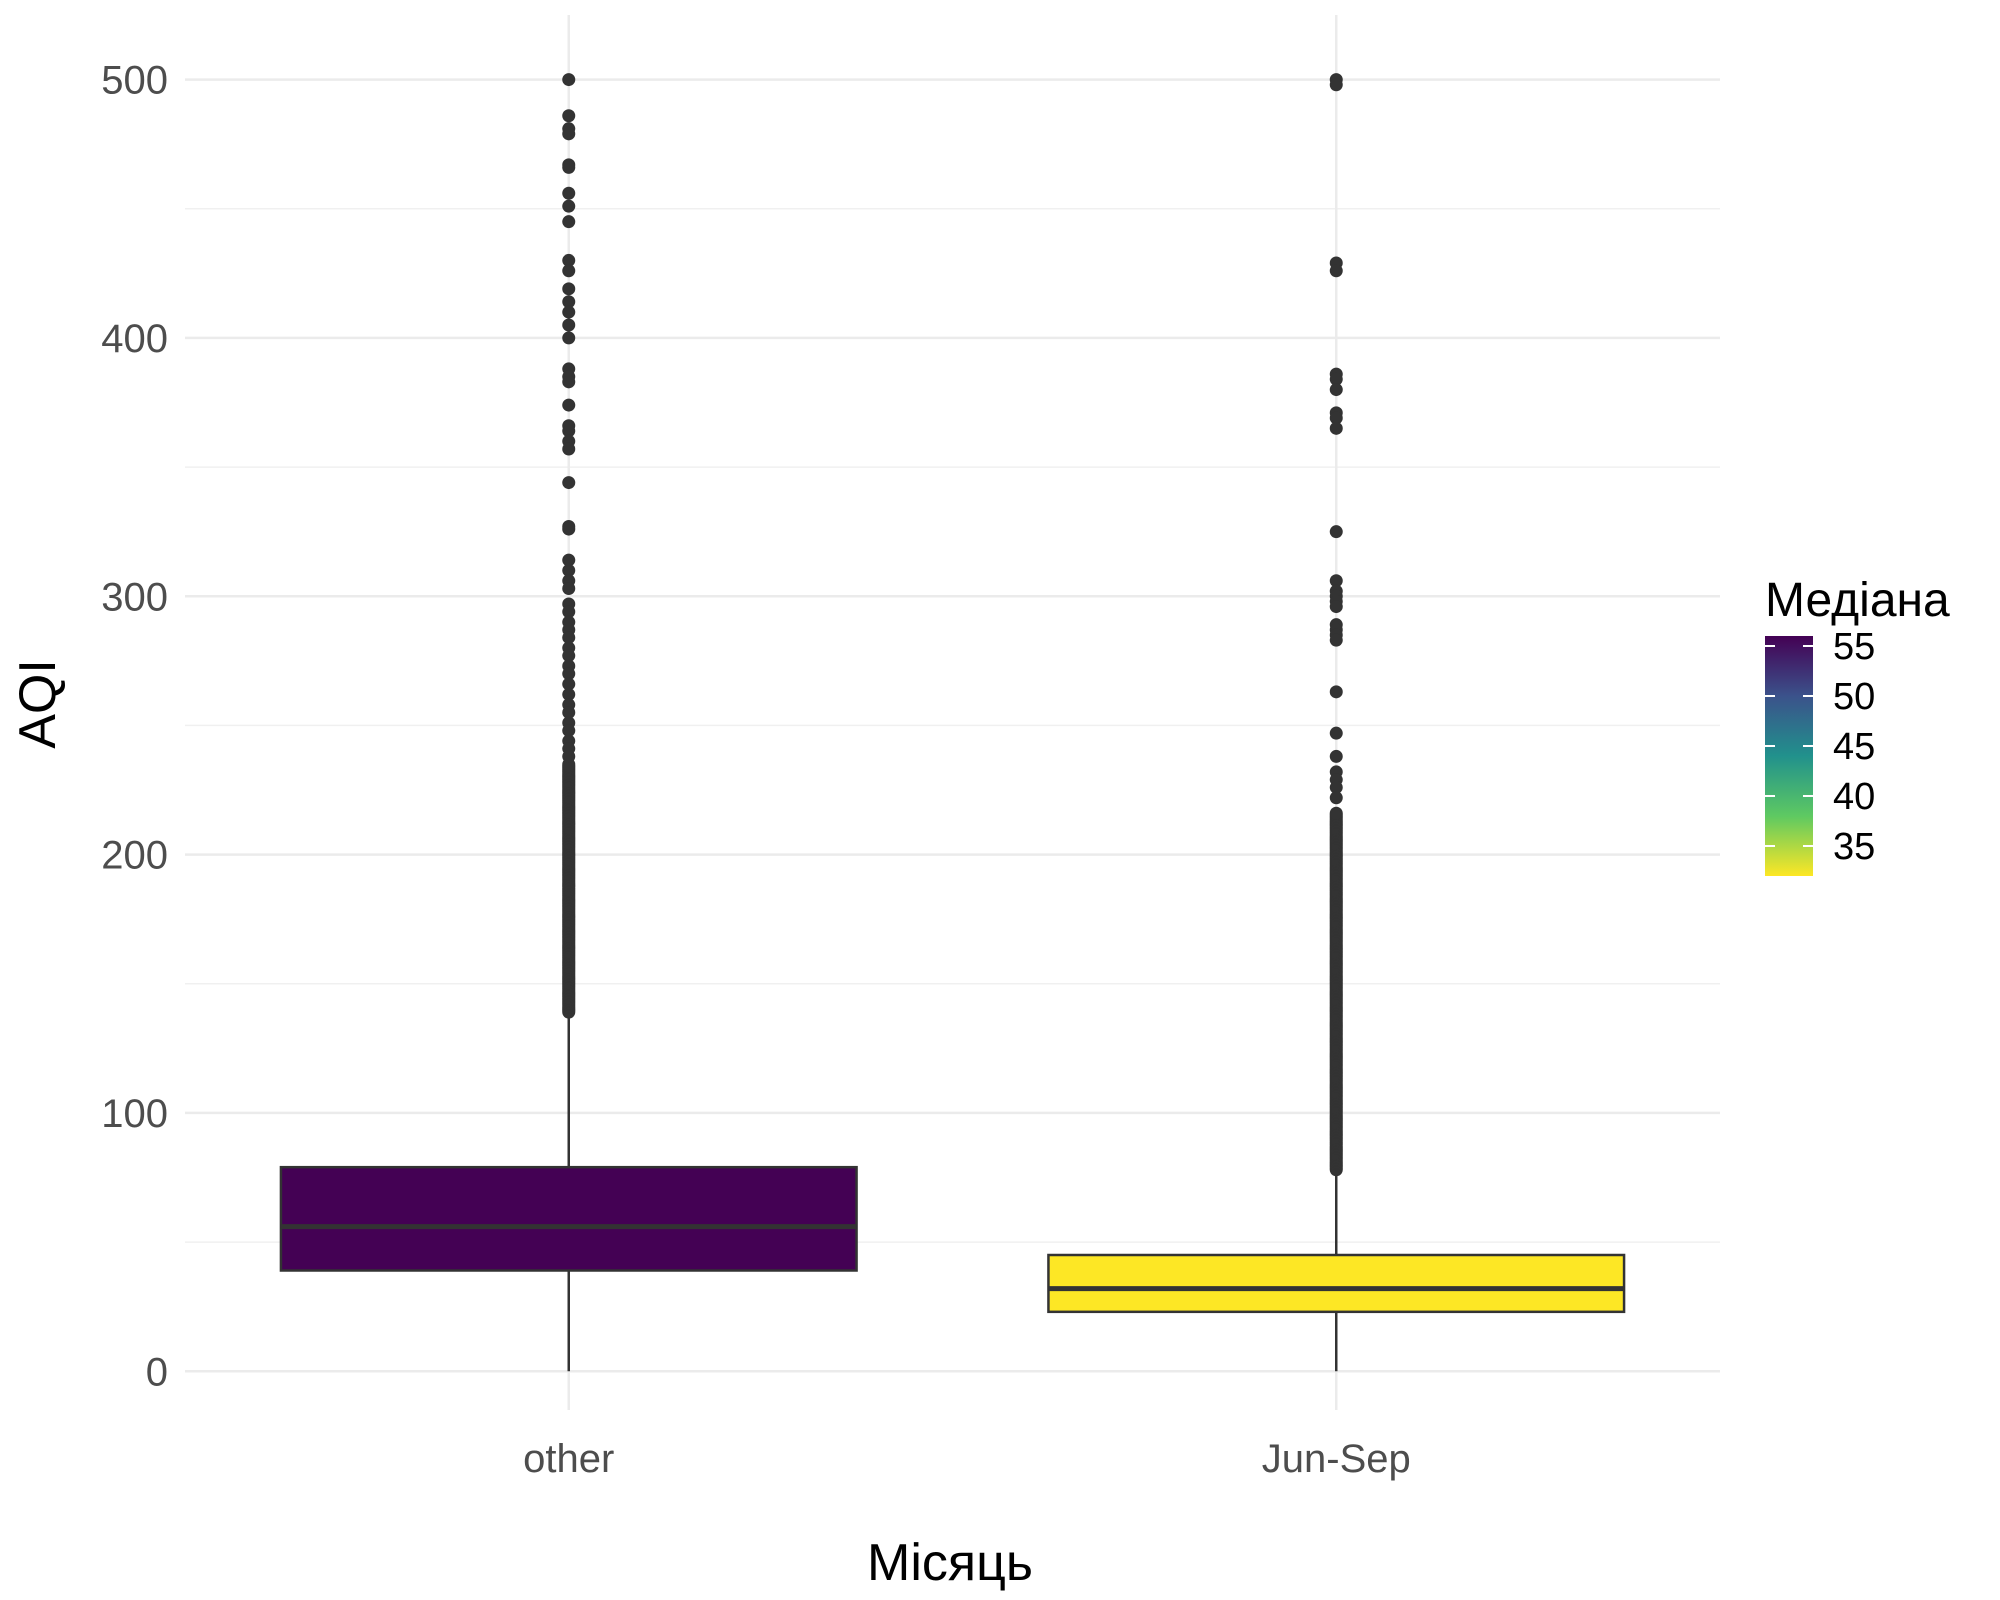  I want to click on legend-tick-label: 35, so click(1854, 847).